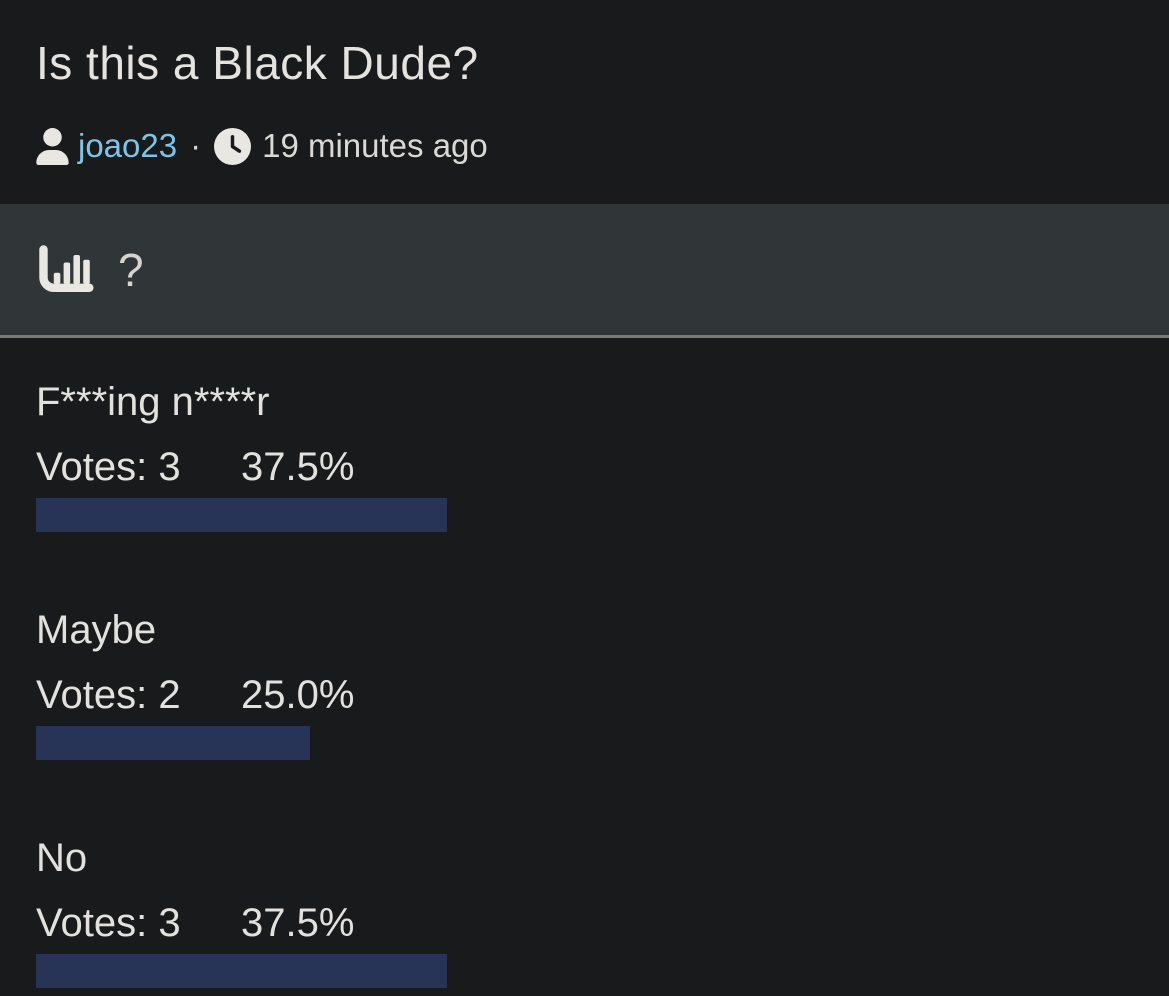 This screenshot has height=996, width=1169. Describe the element at coordinates (108, 695) in the screenshot. I see `poll-option-votes: Votes: 2` at that location.